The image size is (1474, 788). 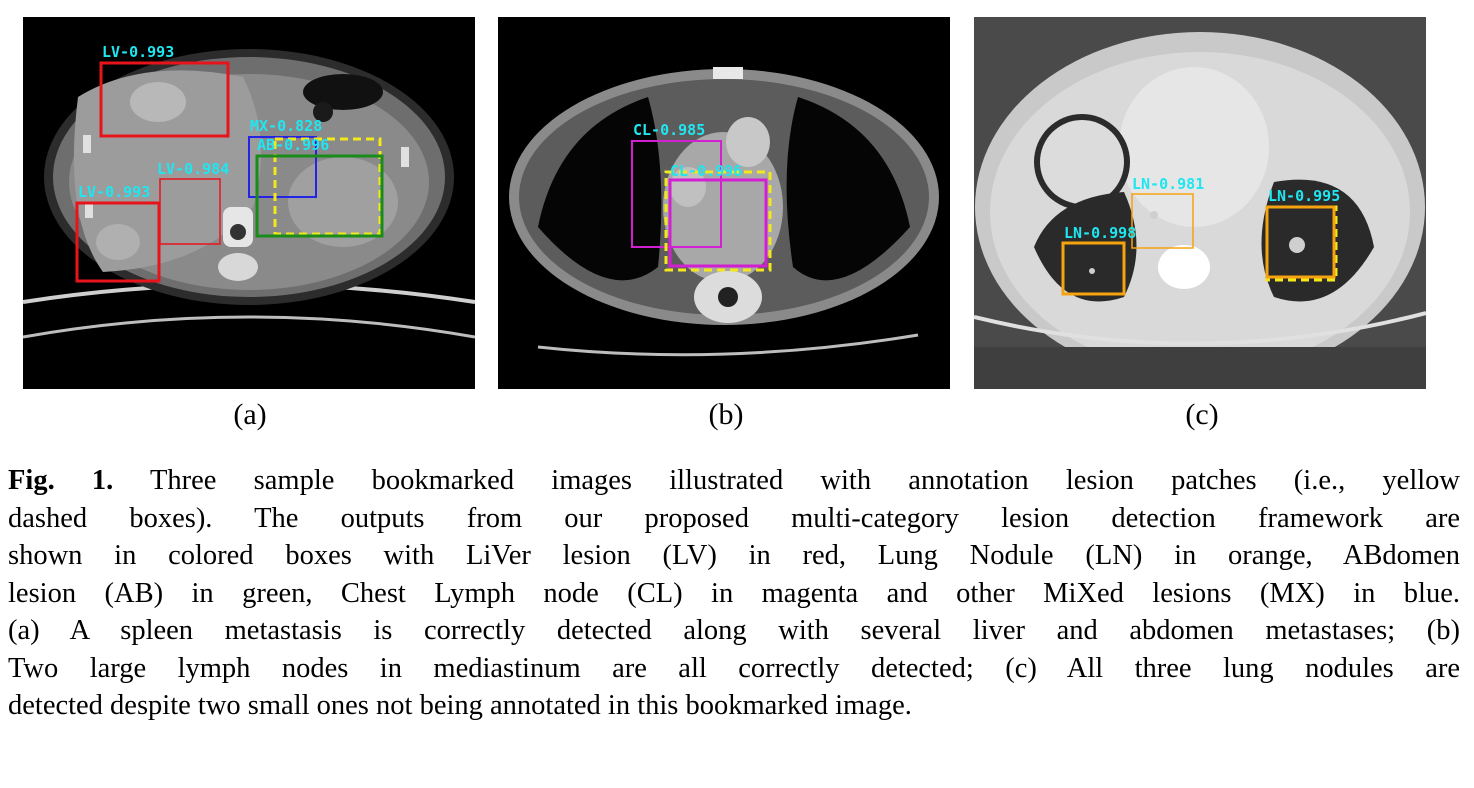 What do you see at coordinates (327, 186) in the screenshot?
I see `annotation-box-a` at bounding box center [327, 186].